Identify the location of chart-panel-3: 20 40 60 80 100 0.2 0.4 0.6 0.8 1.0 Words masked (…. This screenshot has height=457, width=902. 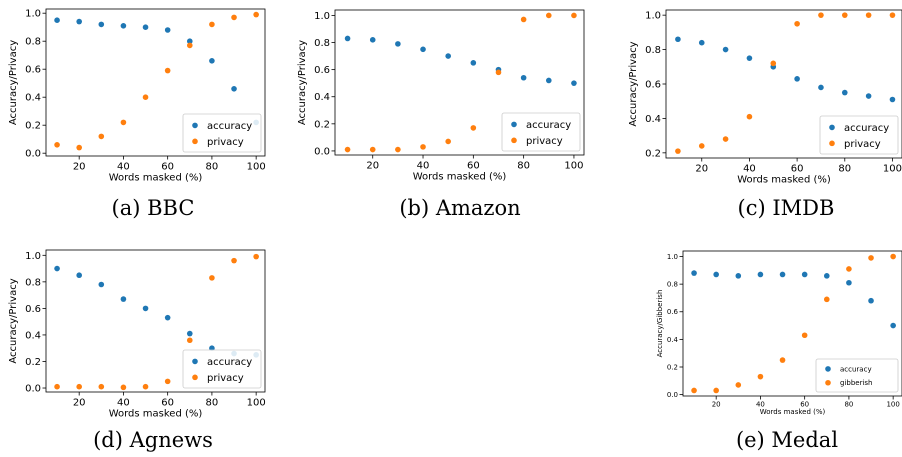
(765, 114).